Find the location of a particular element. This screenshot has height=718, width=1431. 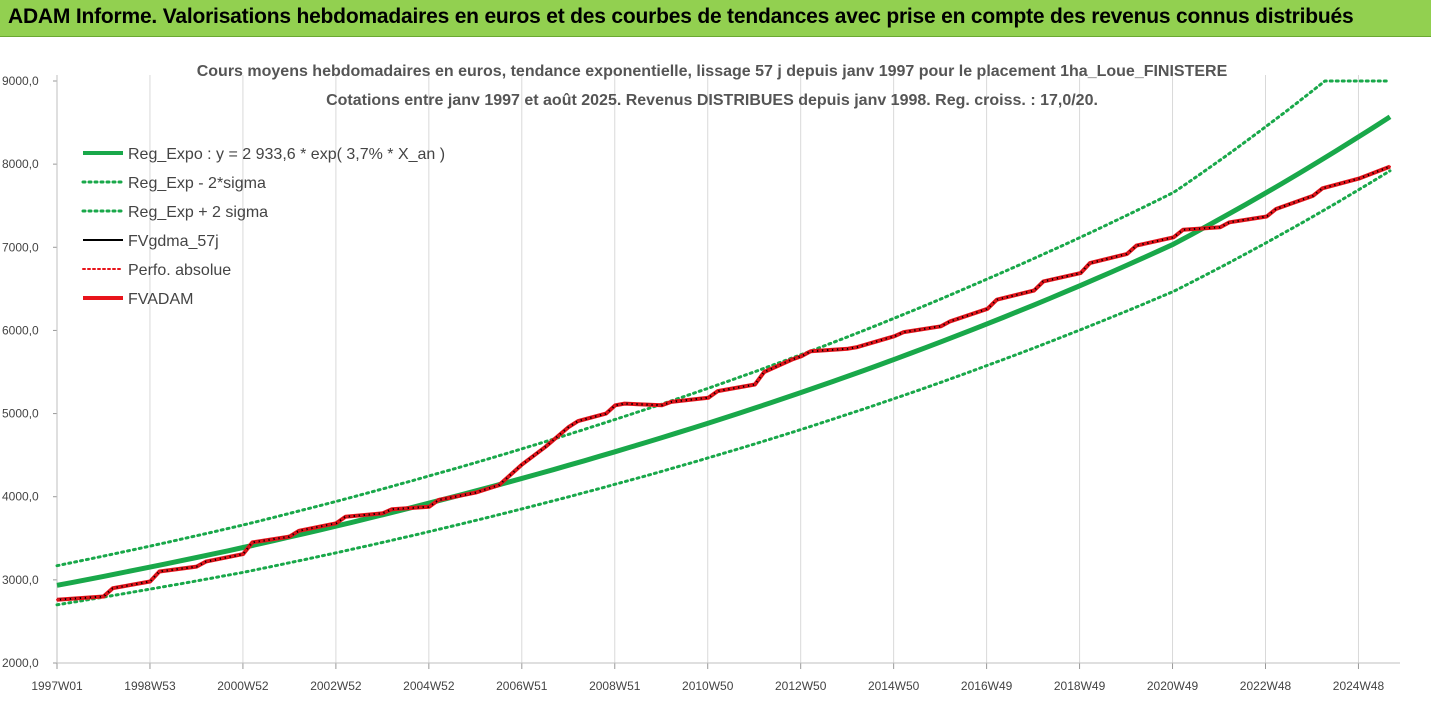

x-tick-label: 2012W50 is located at coordinates (801, 686).